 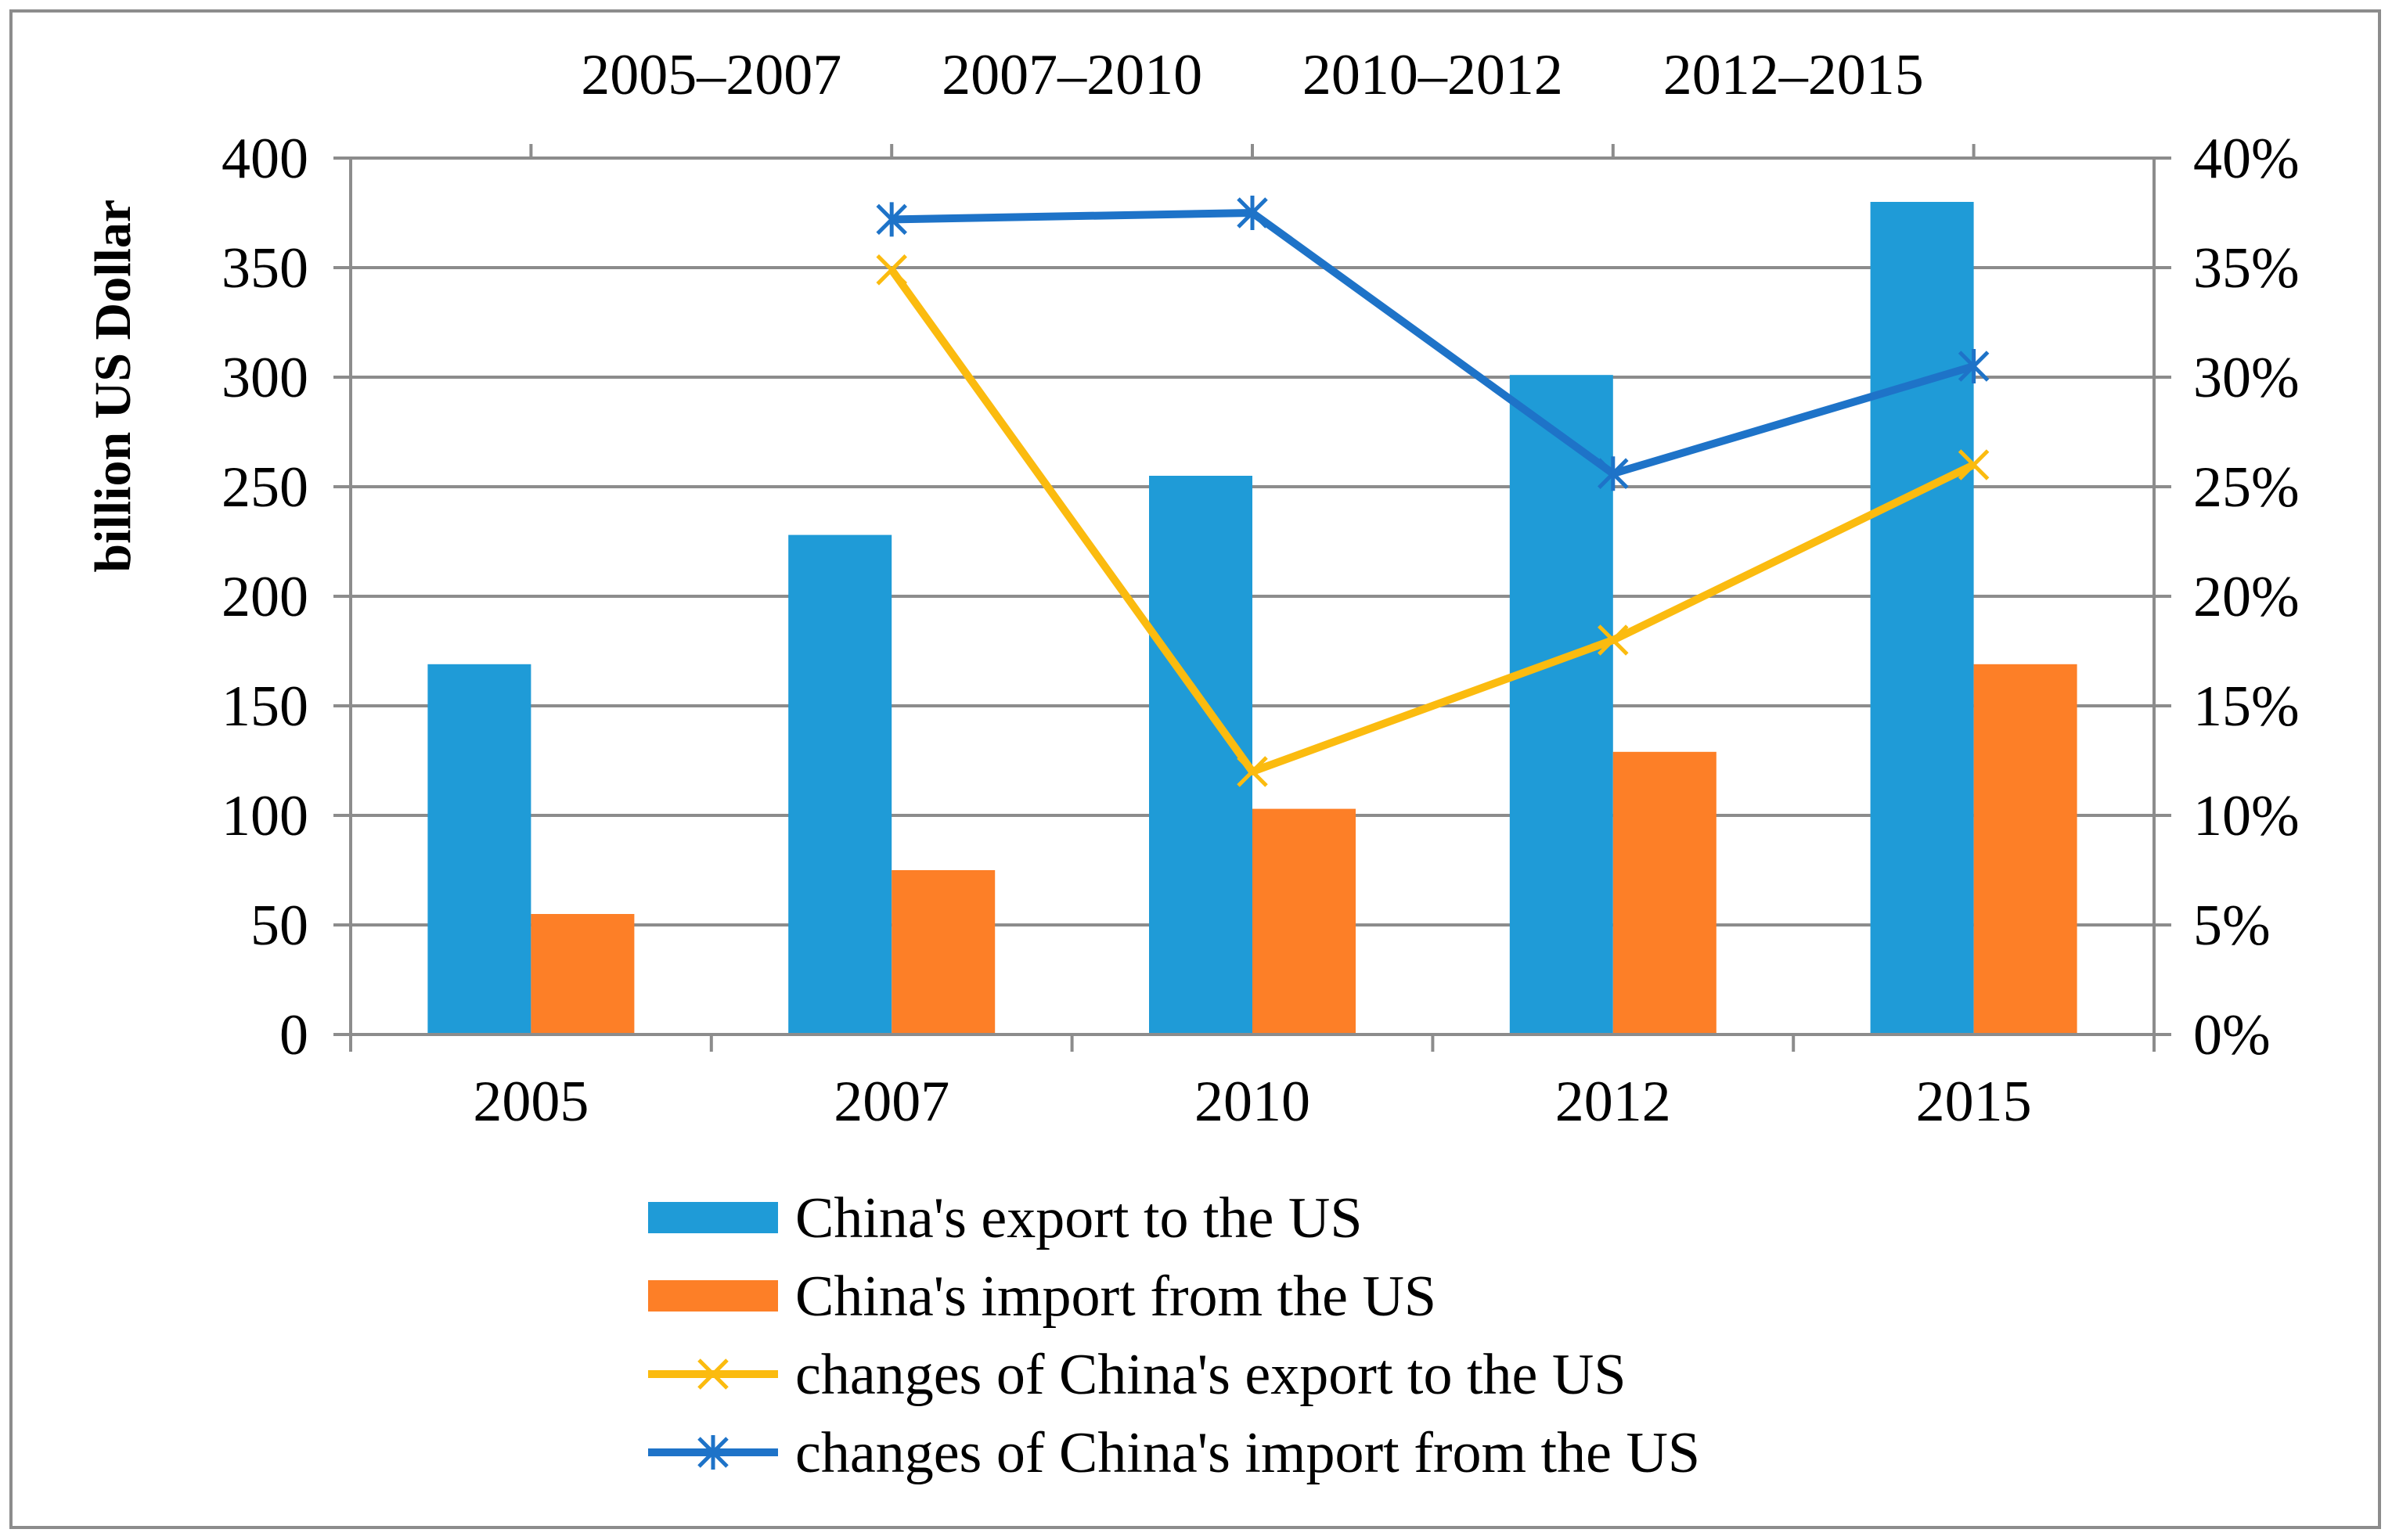 What do you see at coordinates (1115, 1297) in the screenshot?
I see `legend-label-1: China's import from the US` at bounding box center [1115, 1297].